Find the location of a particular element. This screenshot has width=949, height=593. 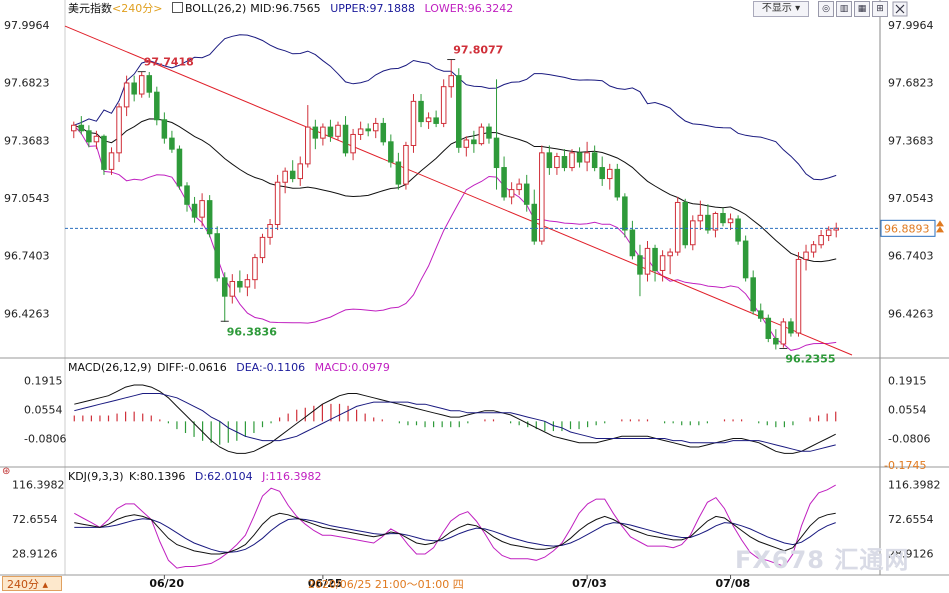

chart-icon: ▥ is located at coordinates (844, 9).